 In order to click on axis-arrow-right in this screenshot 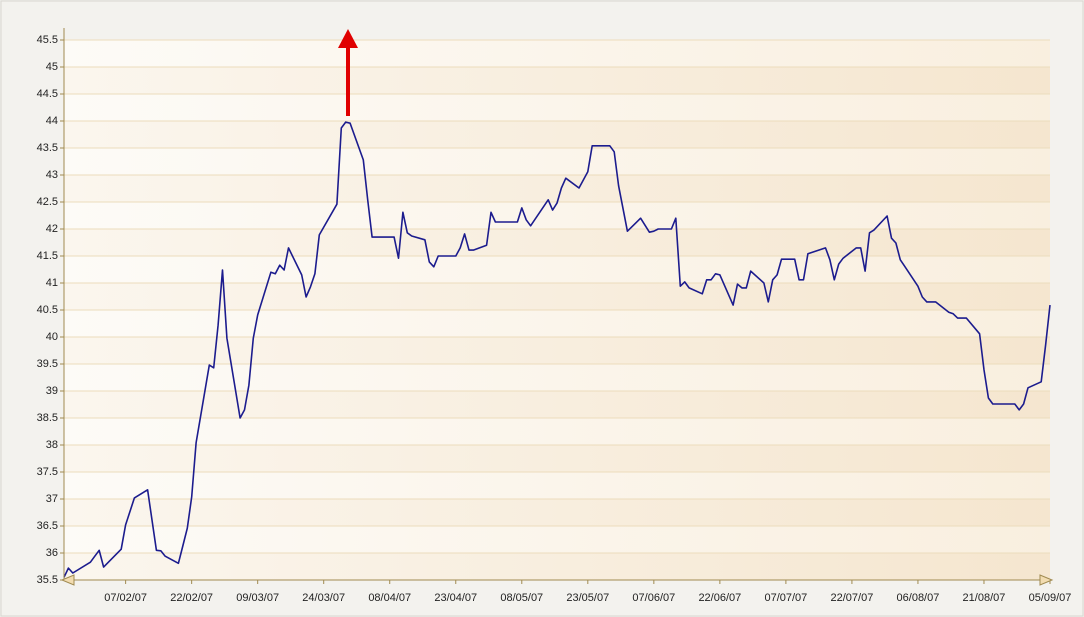, I will do `click(1046, 580)`.